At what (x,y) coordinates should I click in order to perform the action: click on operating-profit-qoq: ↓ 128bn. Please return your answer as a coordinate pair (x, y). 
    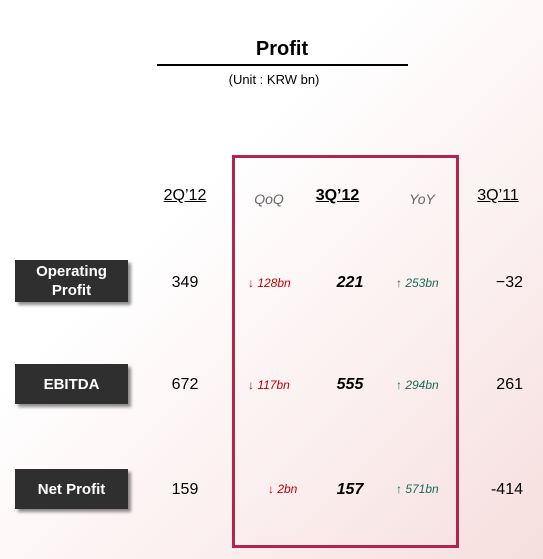
    Looking at the image, I should click on (269, 283).